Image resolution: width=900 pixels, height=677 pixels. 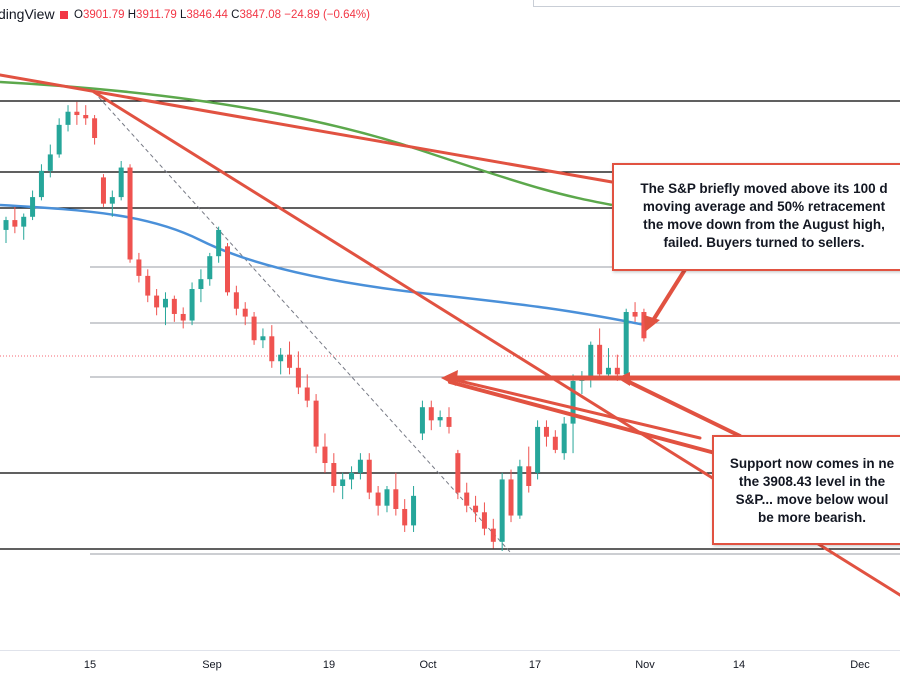 What do you see at coordinates (207, 15) in the screenshot?
I see `low-value: 3846.44` at bounding box center [207, 15].